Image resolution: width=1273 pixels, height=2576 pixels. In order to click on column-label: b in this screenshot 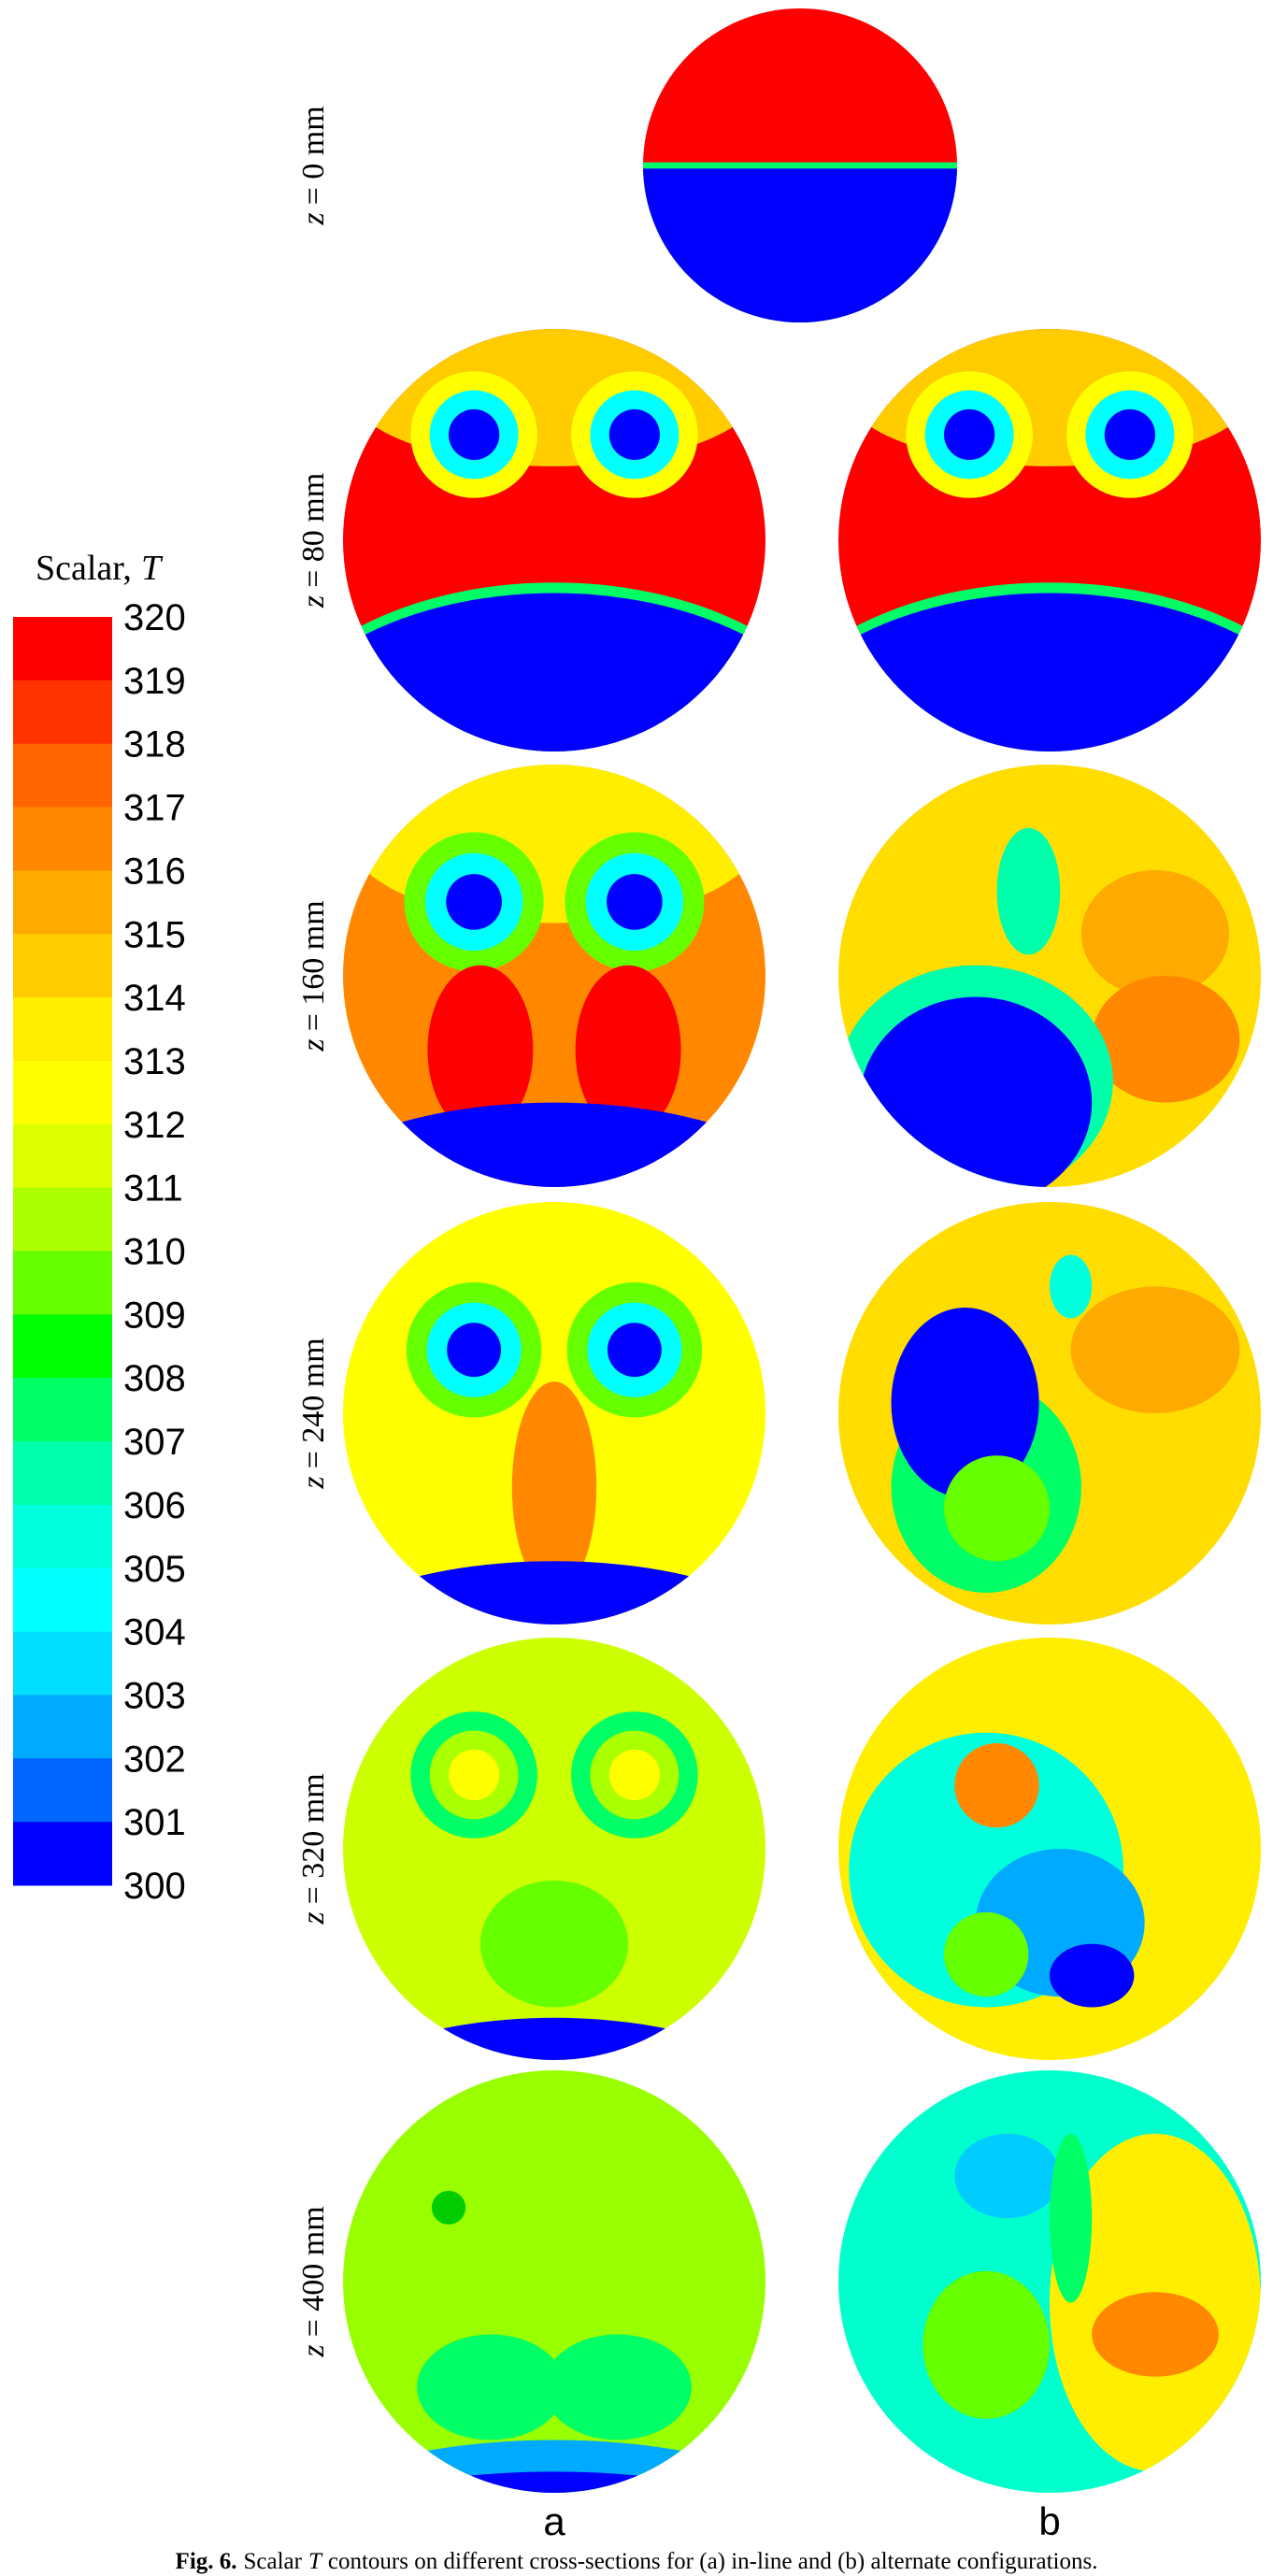, I will do `click(1049, 2521)`.